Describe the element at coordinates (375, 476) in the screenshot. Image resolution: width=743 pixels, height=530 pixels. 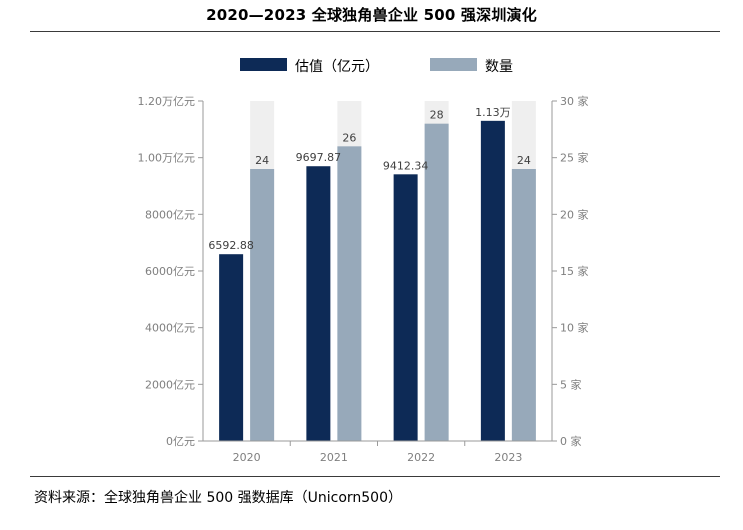
I see `bottom-rule` at that location.